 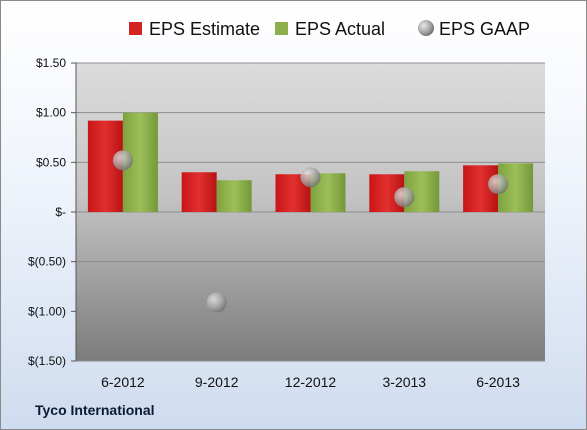 I want to click on y-tick-label: $1.50, so click(x=51, y=63).